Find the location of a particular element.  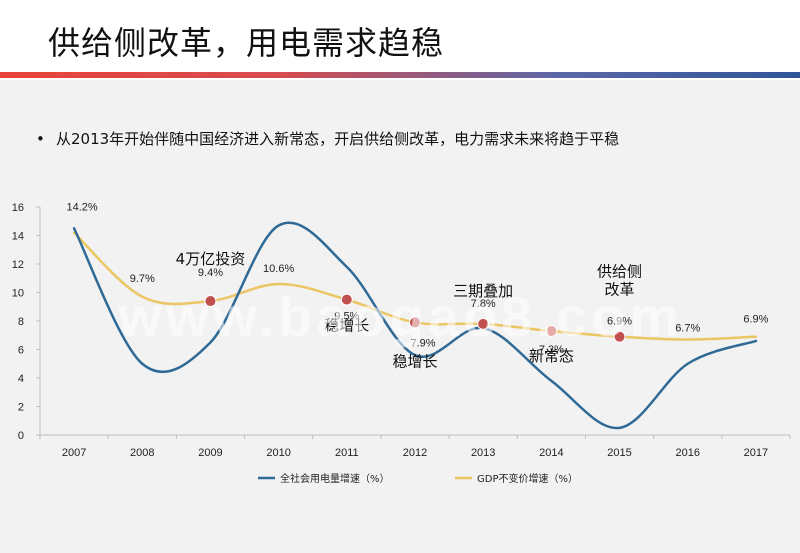

y-tick-label: 8 is located at coordinates (21, 322).